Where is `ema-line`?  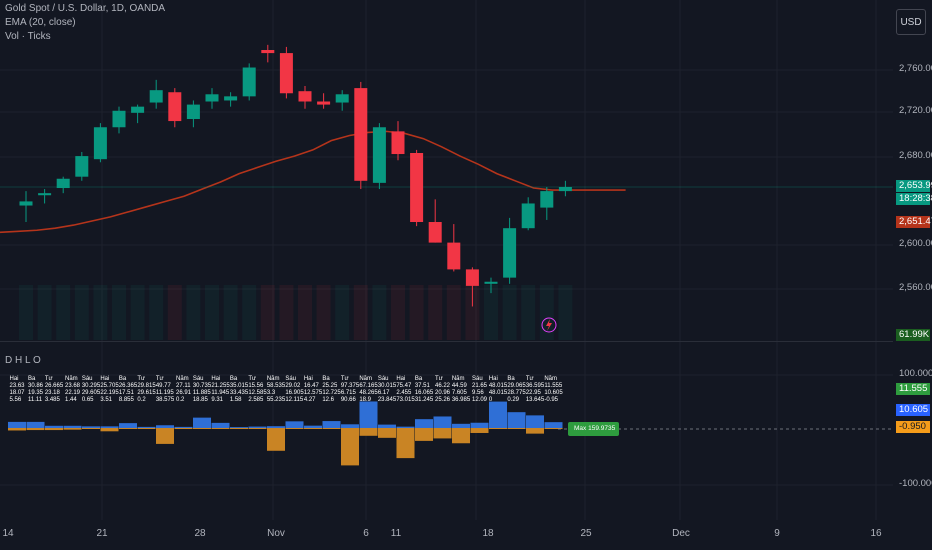 ema-line is located at coordinates (313, 182).